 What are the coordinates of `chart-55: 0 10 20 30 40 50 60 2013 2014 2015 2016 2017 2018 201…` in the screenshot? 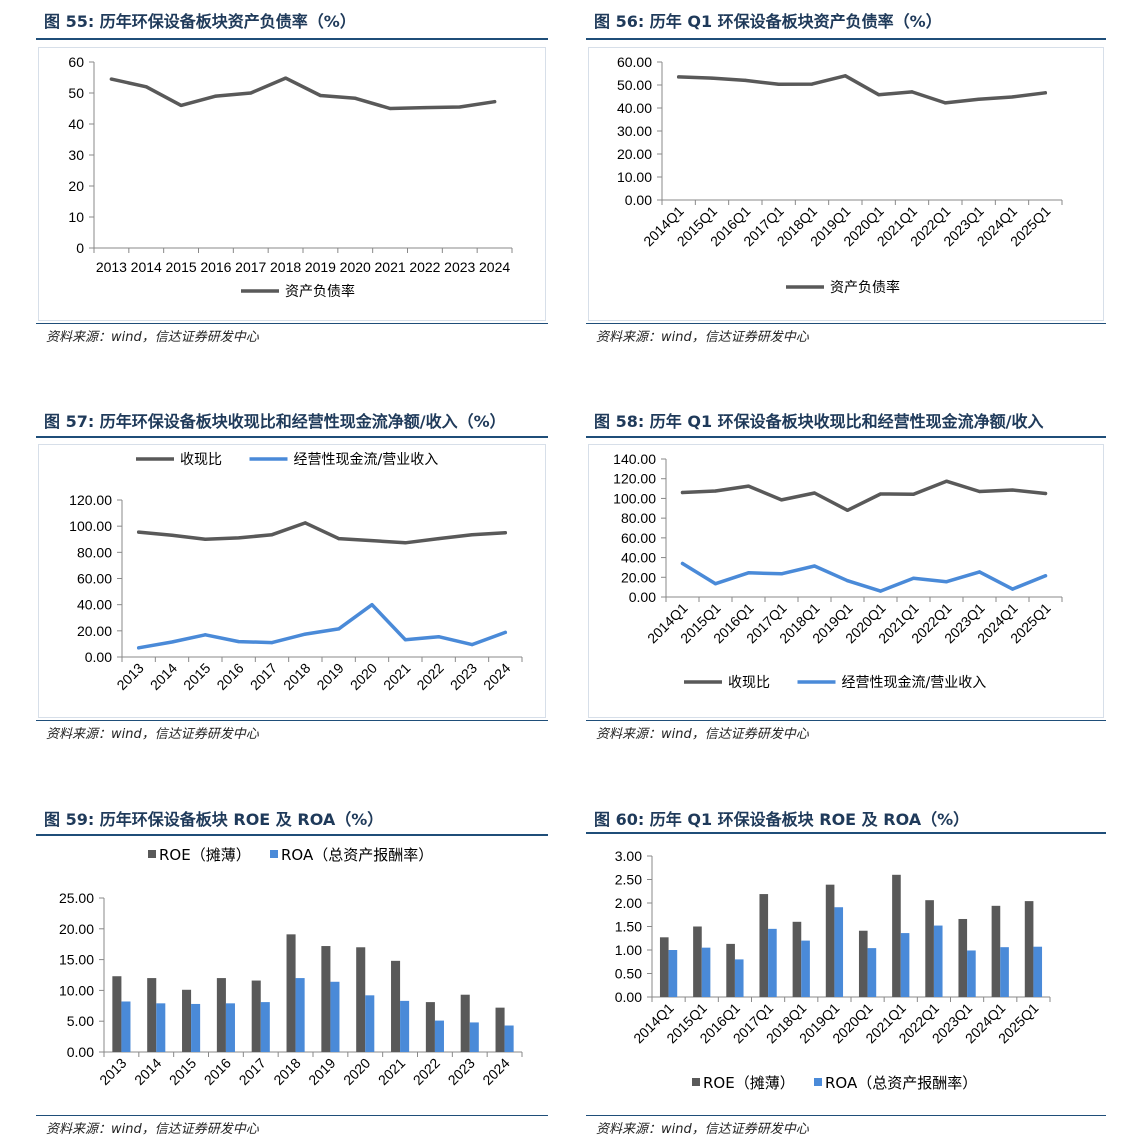 It's located at (290, 177).